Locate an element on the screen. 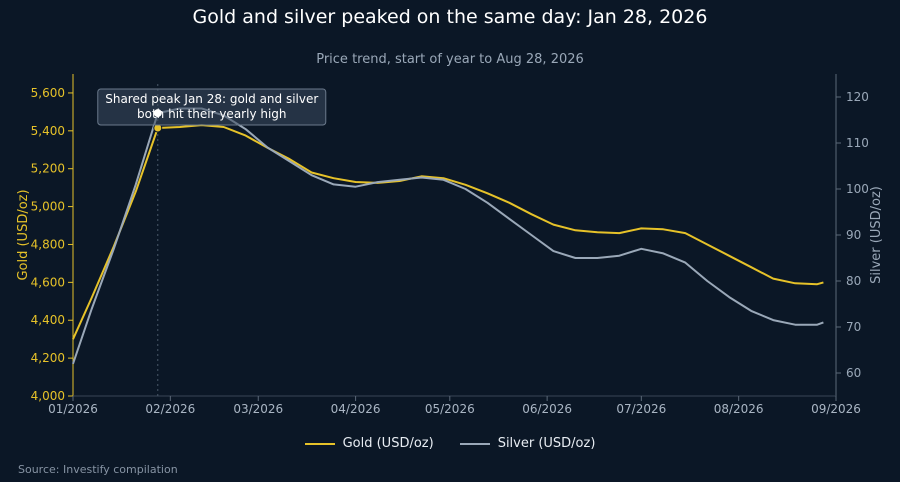 This screenshot has width=900, height=482. x-tick-label: 07/2026 is located at coordinates (641, 409).